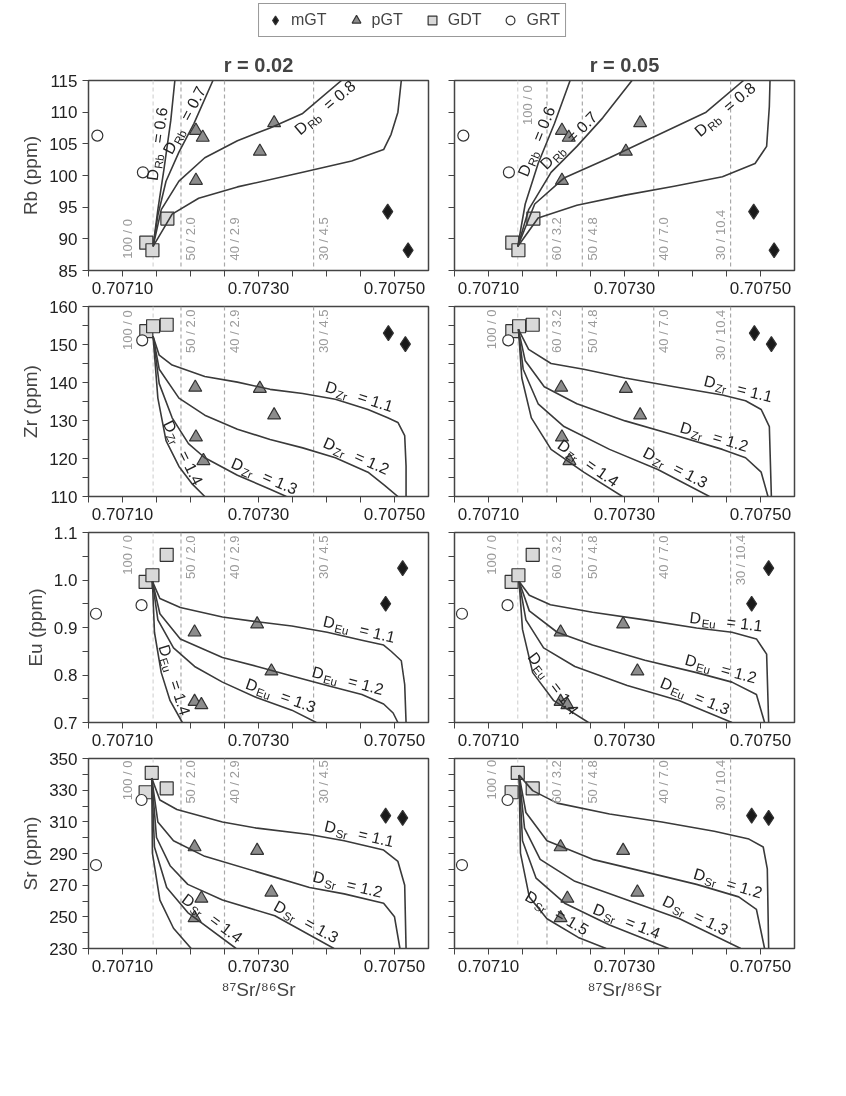  I want to click on legend-label: GDT, so click(464, 20).